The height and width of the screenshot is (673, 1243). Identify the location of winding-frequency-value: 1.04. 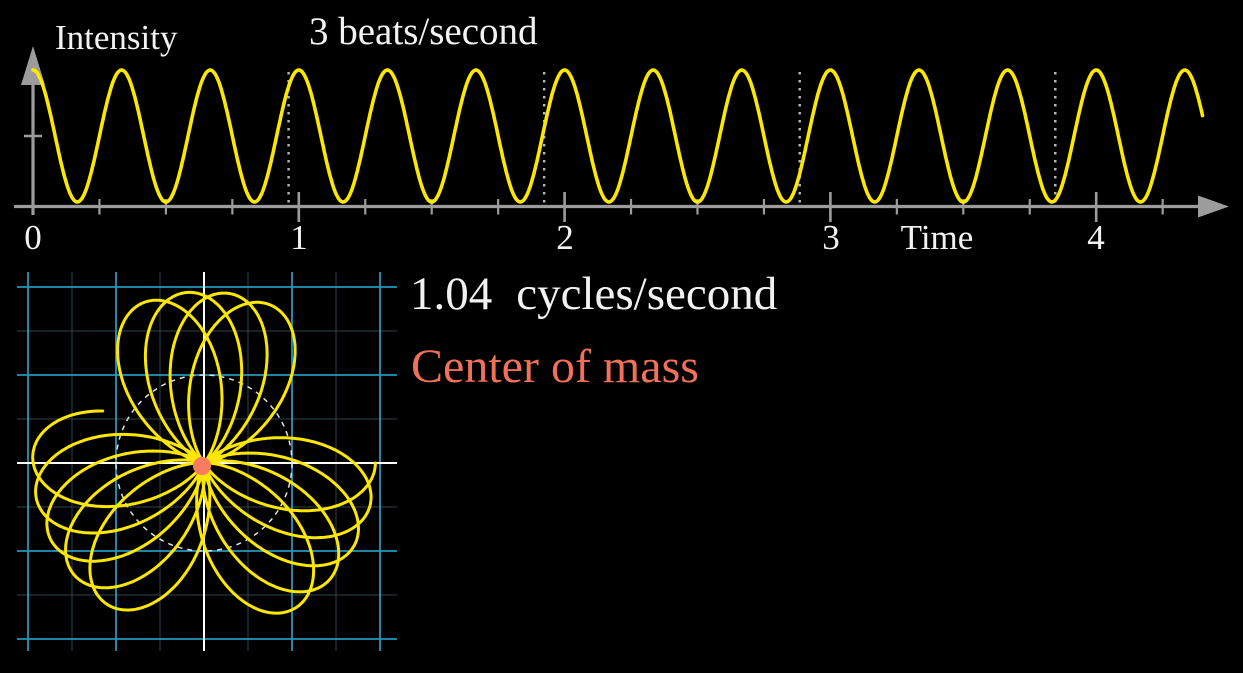
(451, 294).